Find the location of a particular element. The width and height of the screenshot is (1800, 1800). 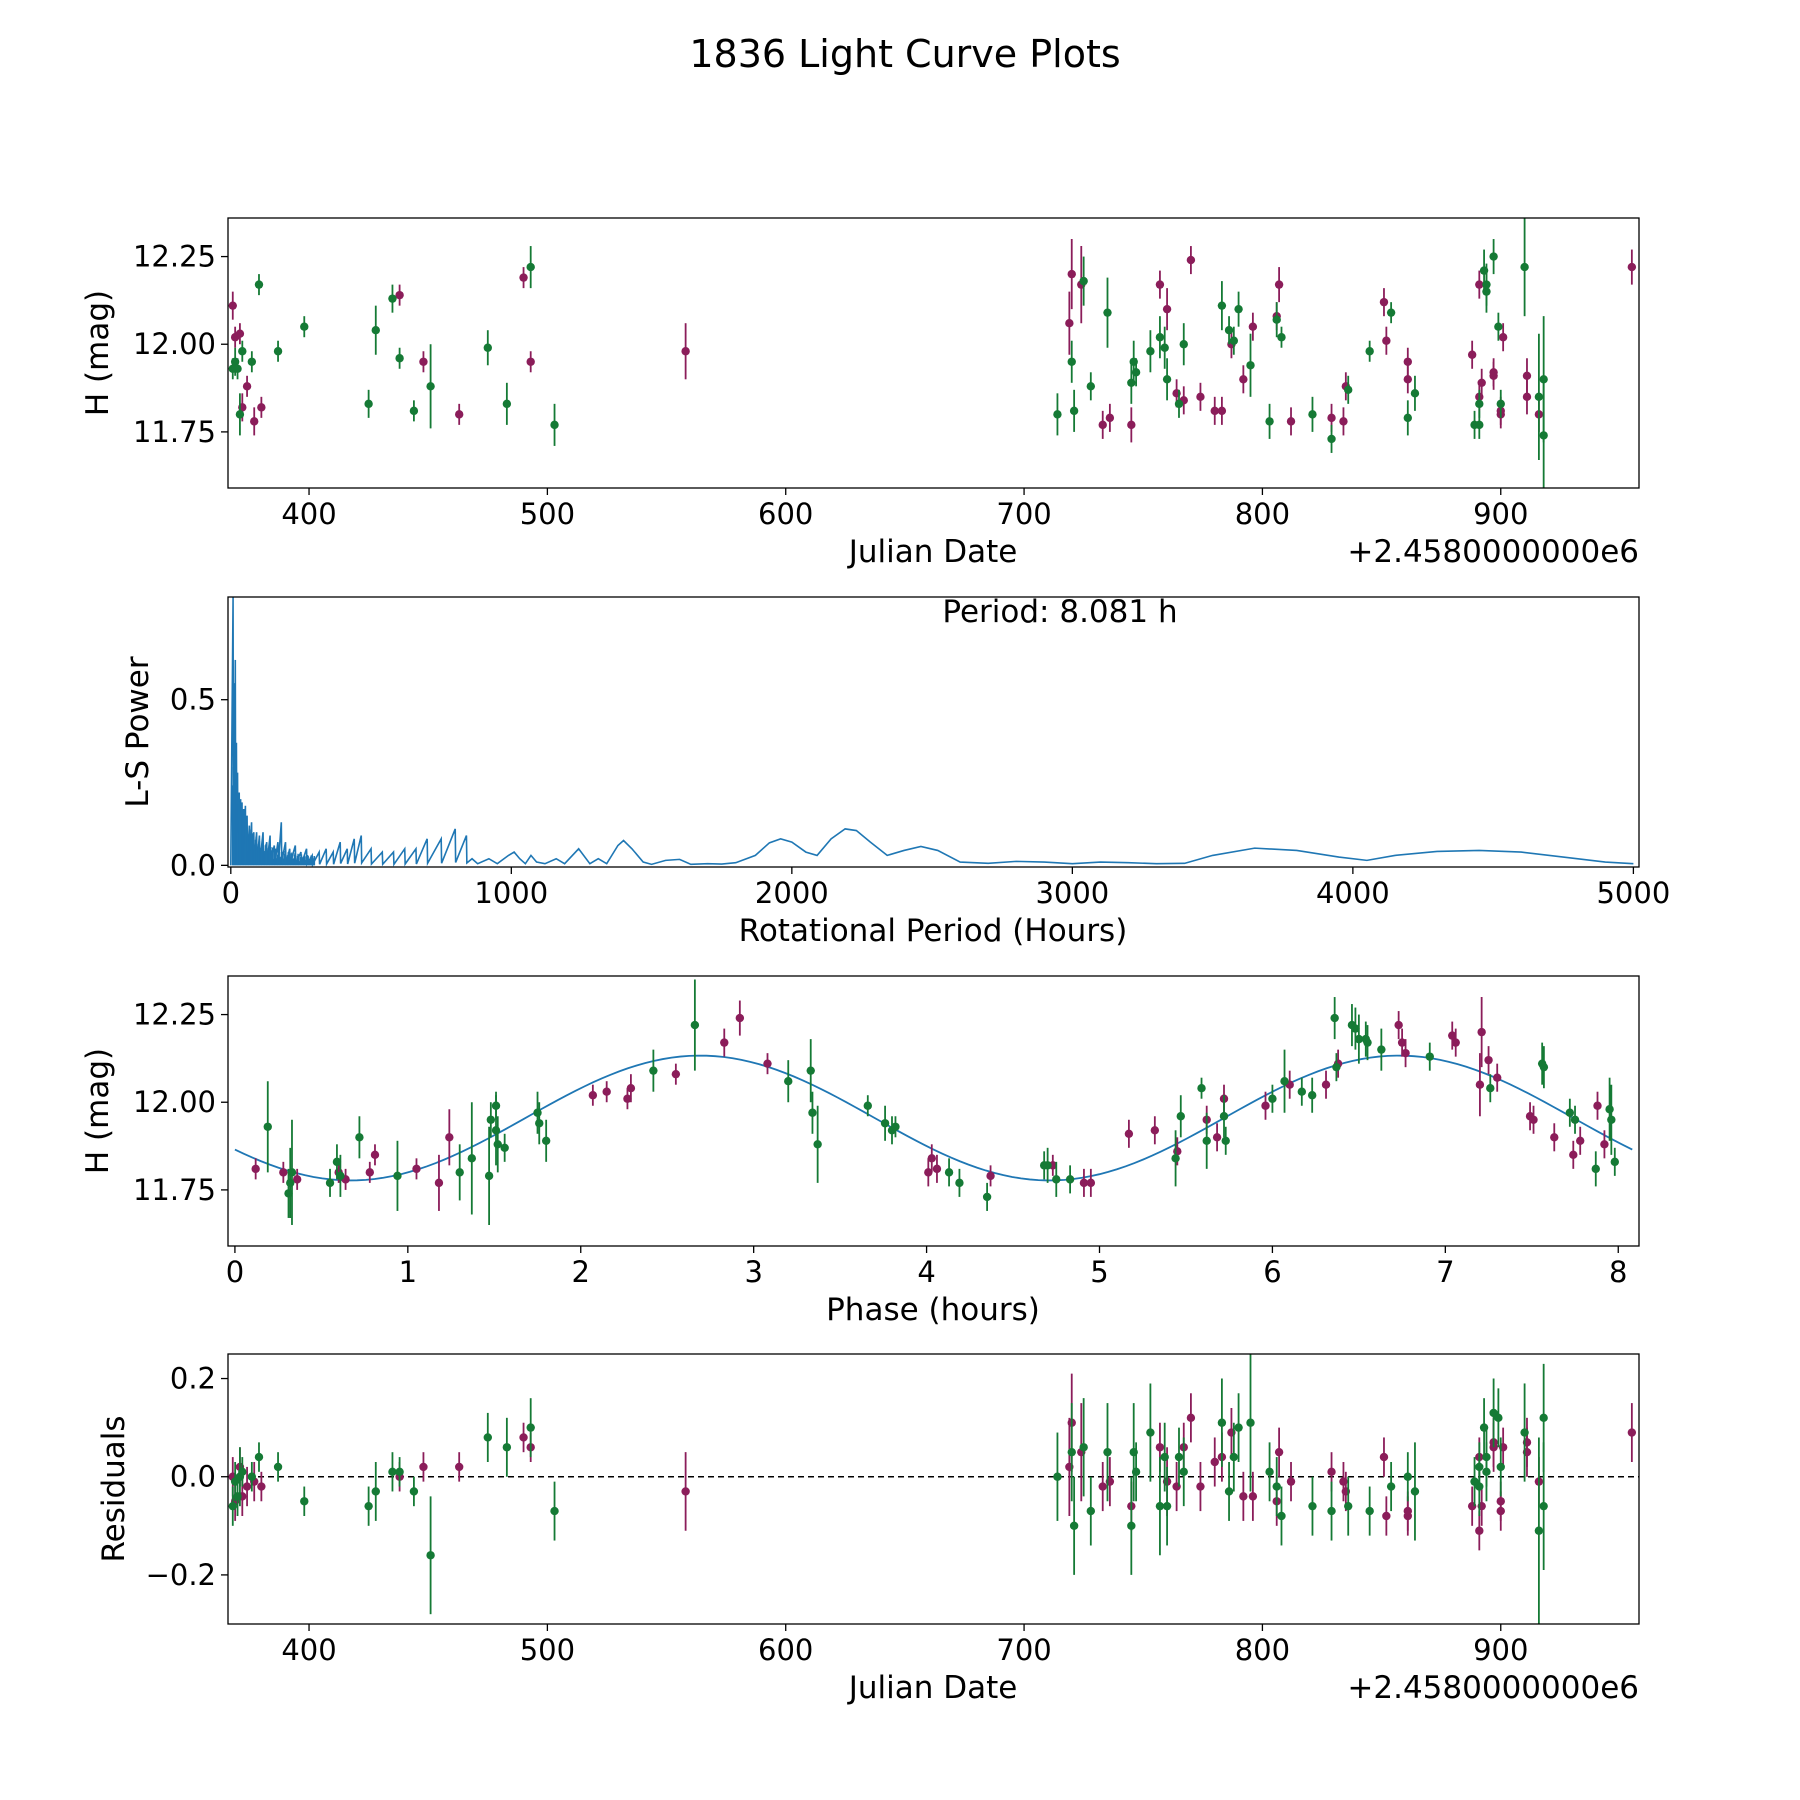

light-curve-ytick-label: 12.00 is located at coordinates (174, 344).